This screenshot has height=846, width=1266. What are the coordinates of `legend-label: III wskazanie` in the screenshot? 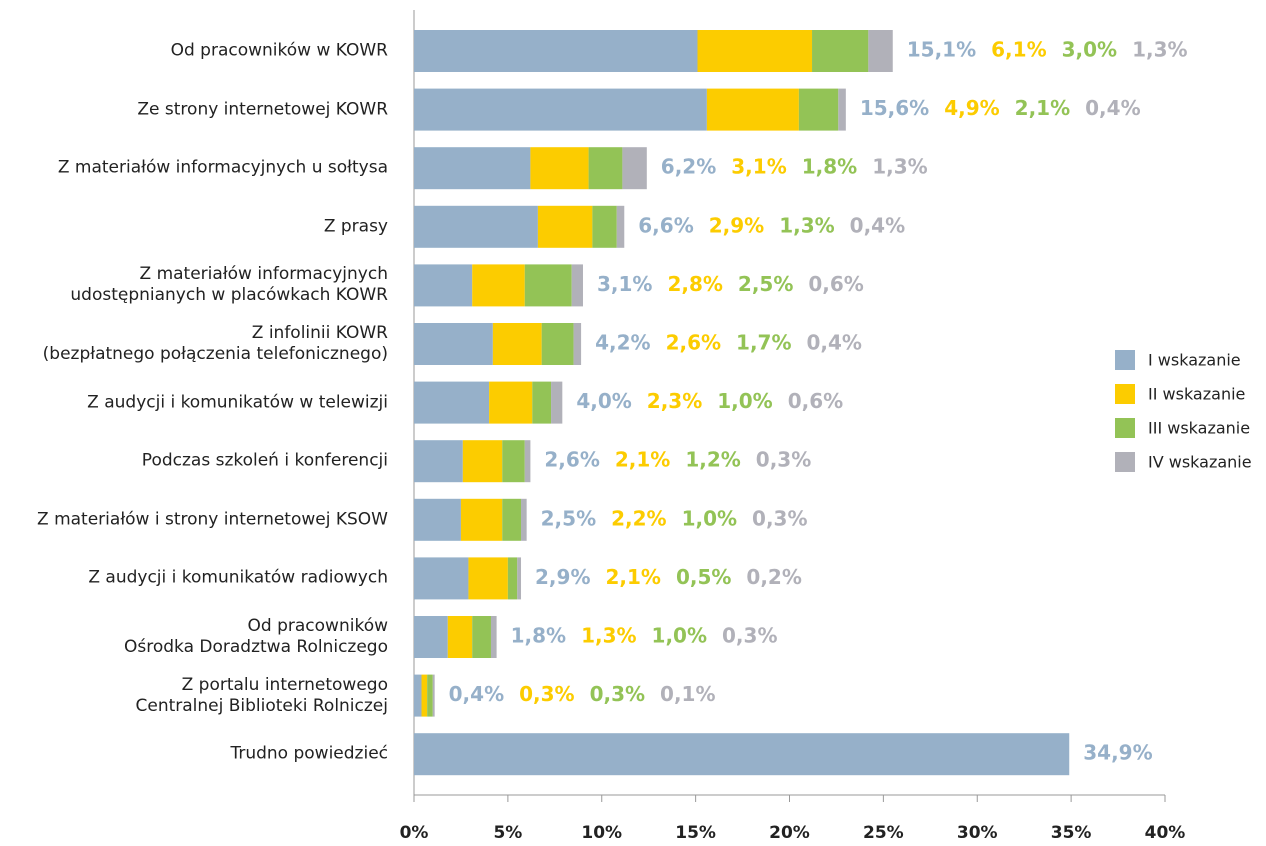 It's located at (1199, 428).